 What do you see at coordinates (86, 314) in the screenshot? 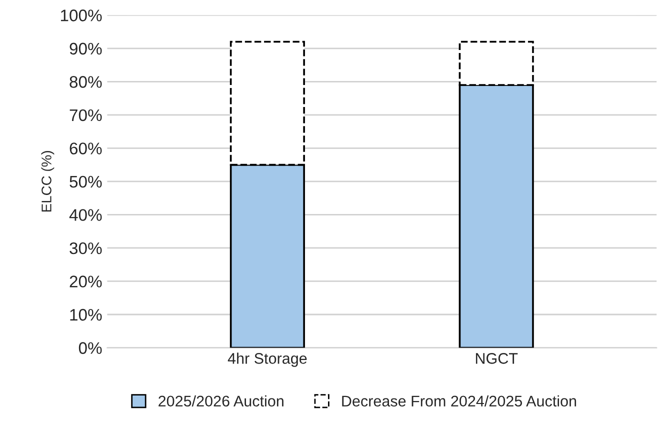
I see `y-tick-label: 10%` at bounding box center [86, 314].